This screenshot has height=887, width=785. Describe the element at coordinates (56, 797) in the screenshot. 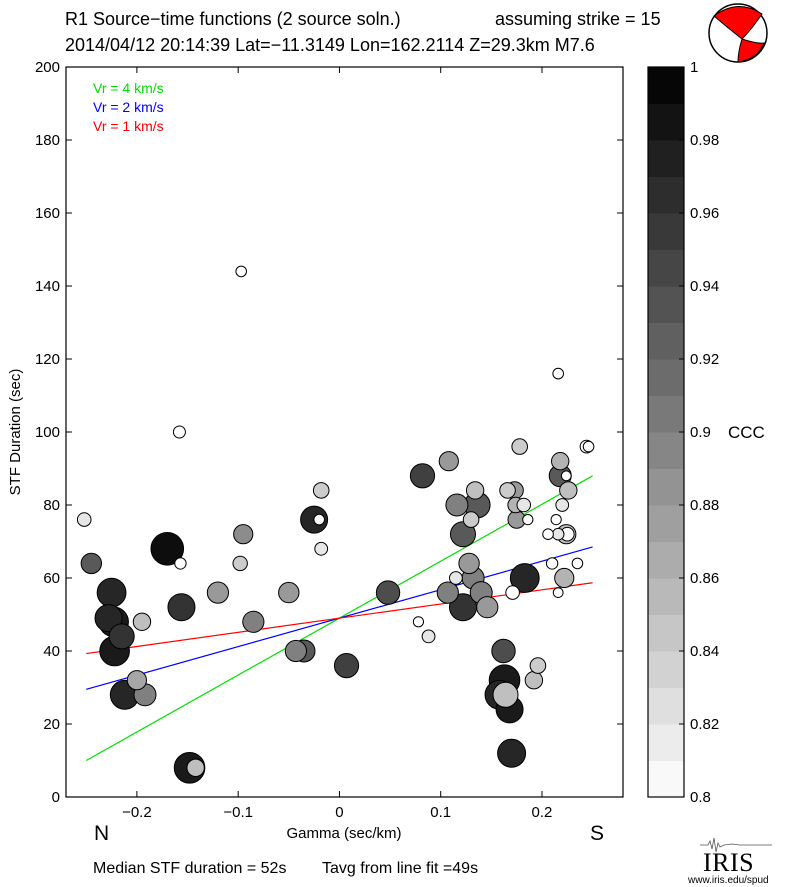

I see `y-tick-label: 0` at that location.